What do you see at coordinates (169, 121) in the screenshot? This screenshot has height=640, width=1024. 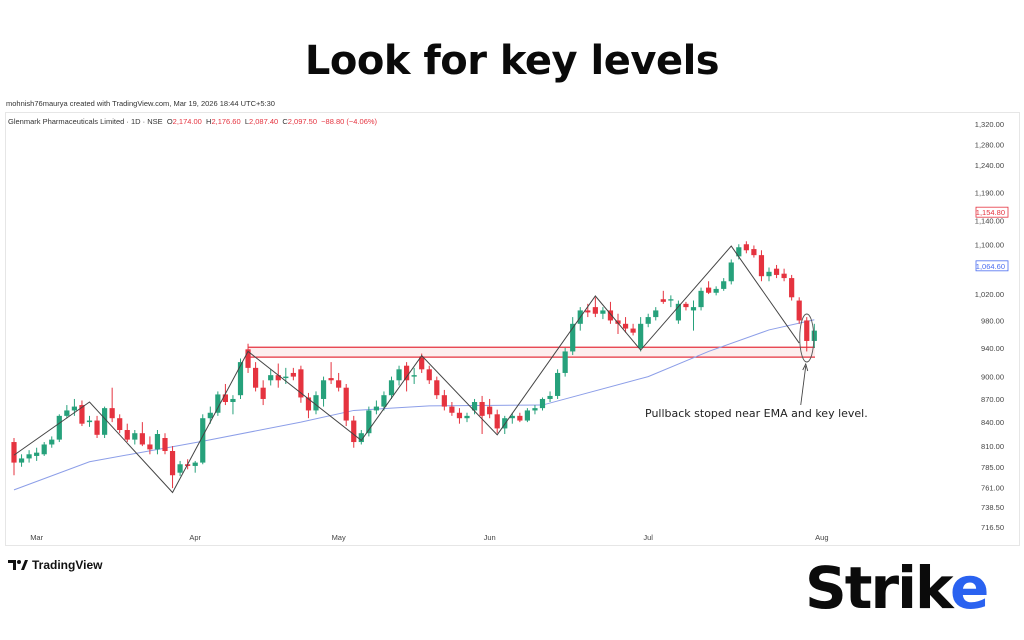 I see `open-label: O` at bounding box center [169, 121].